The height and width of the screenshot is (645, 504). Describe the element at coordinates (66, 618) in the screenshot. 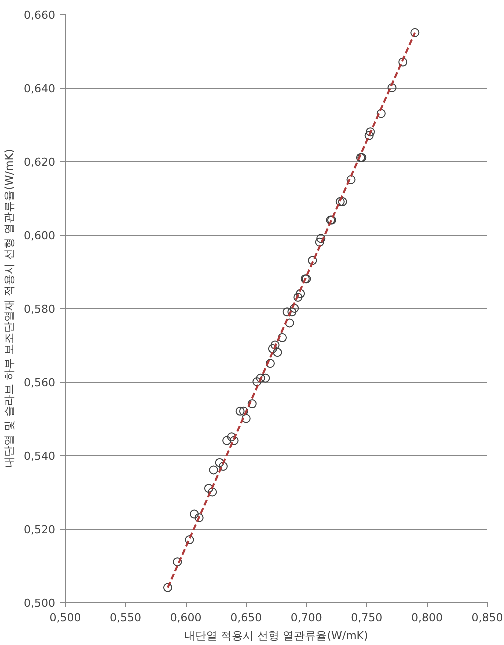

I see `x-tick-label: 0,500` at that location.